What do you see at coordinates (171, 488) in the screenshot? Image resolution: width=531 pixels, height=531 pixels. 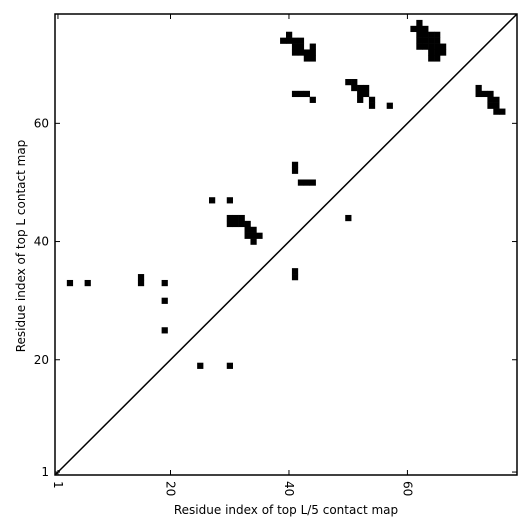 I see `x-tick-label: 20` at bounding box center [171, 488].